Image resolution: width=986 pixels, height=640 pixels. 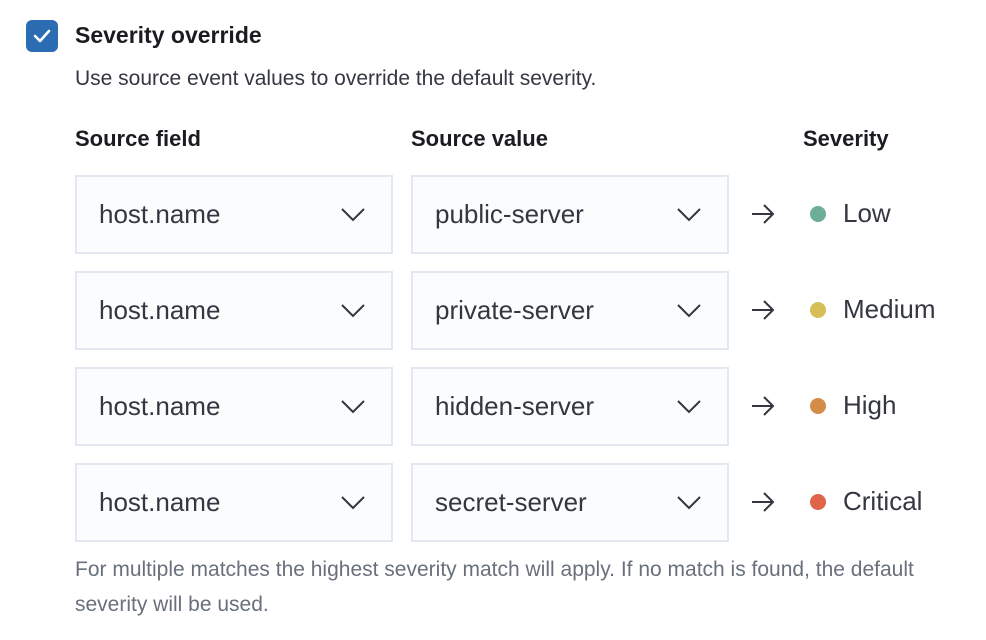 I want to click on check-icon, so click(x=42, y=36).